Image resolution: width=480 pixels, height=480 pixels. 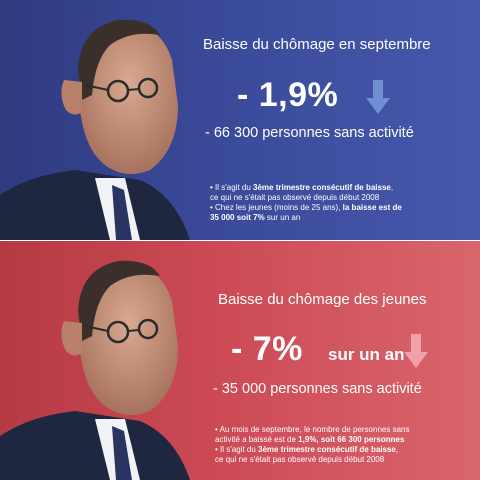 I want to click on bullet-line: 35 000 soit 7% sur un an, so click(x=255, y=217).